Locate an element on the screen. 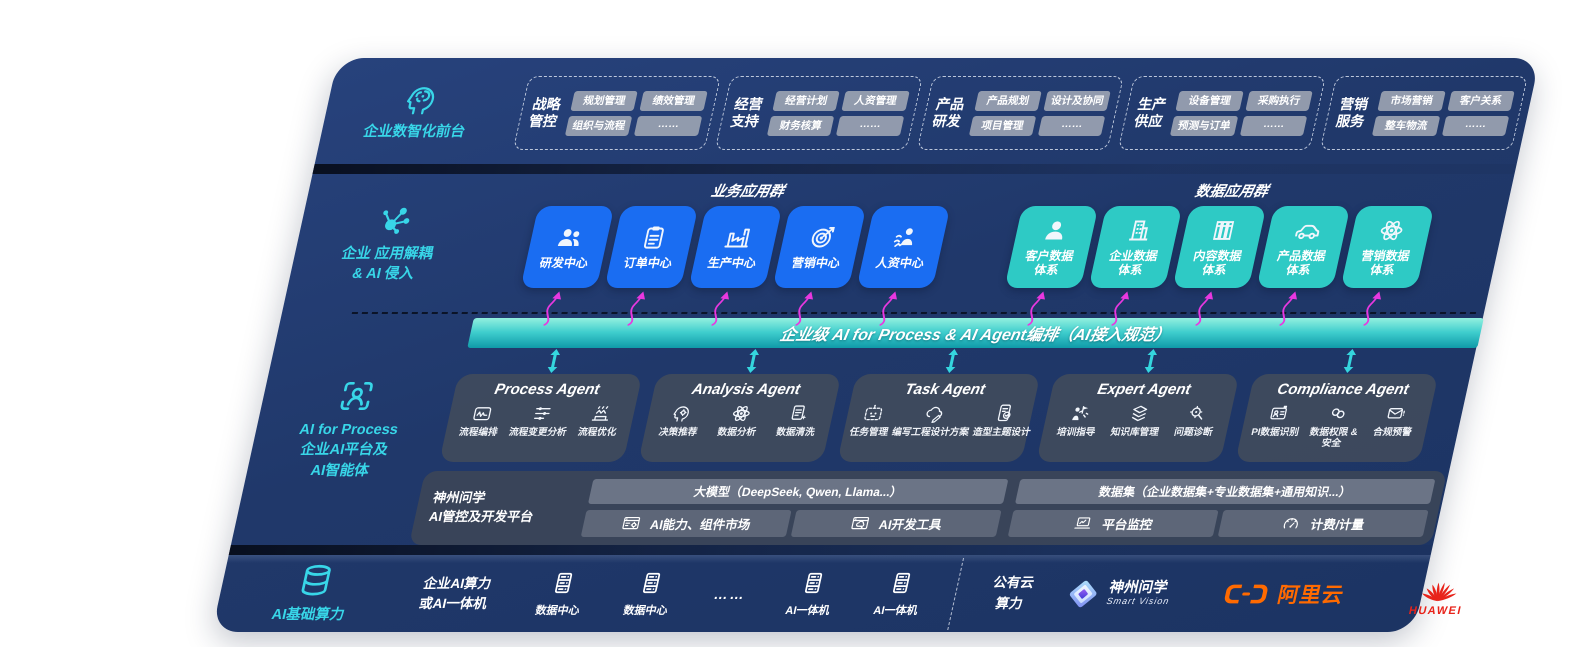 The width and height of the screenshot is (1572, 647). data-box-content: 内容数据体系 is located at coordinates (1219, 247).